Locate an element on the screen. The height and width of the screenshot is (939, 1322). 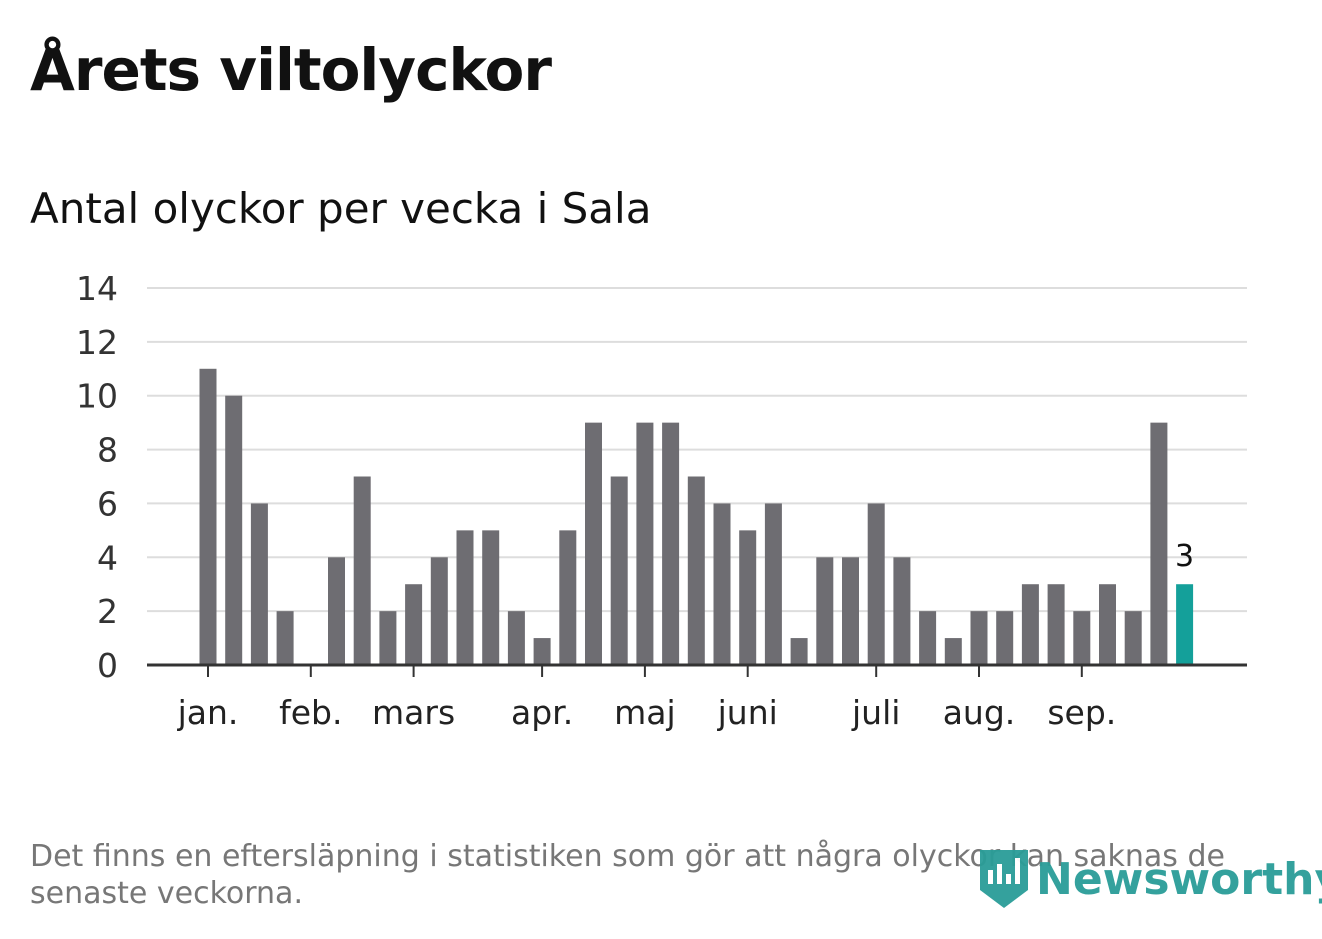
y-tick-label: 14 is located at coordinates (97, 288).